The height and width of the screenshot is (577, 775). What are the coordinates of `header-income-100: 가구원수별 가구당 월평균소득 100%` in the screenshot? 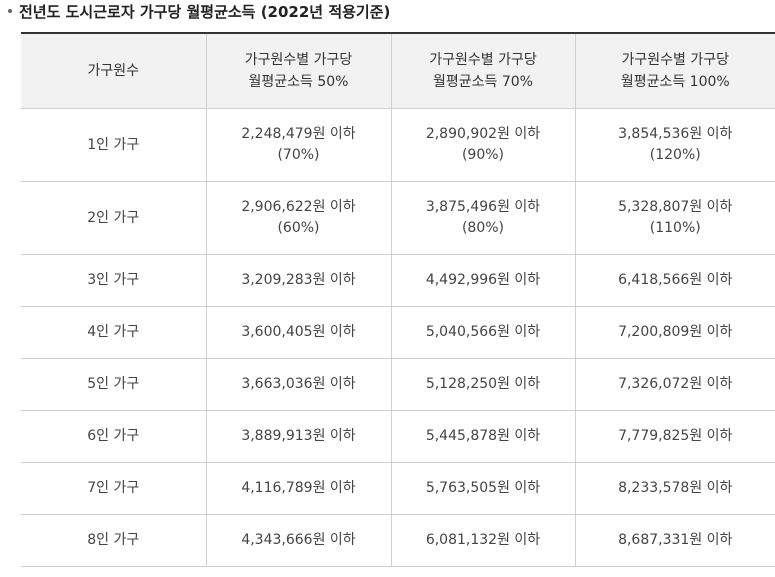 It's located at (674, 71).